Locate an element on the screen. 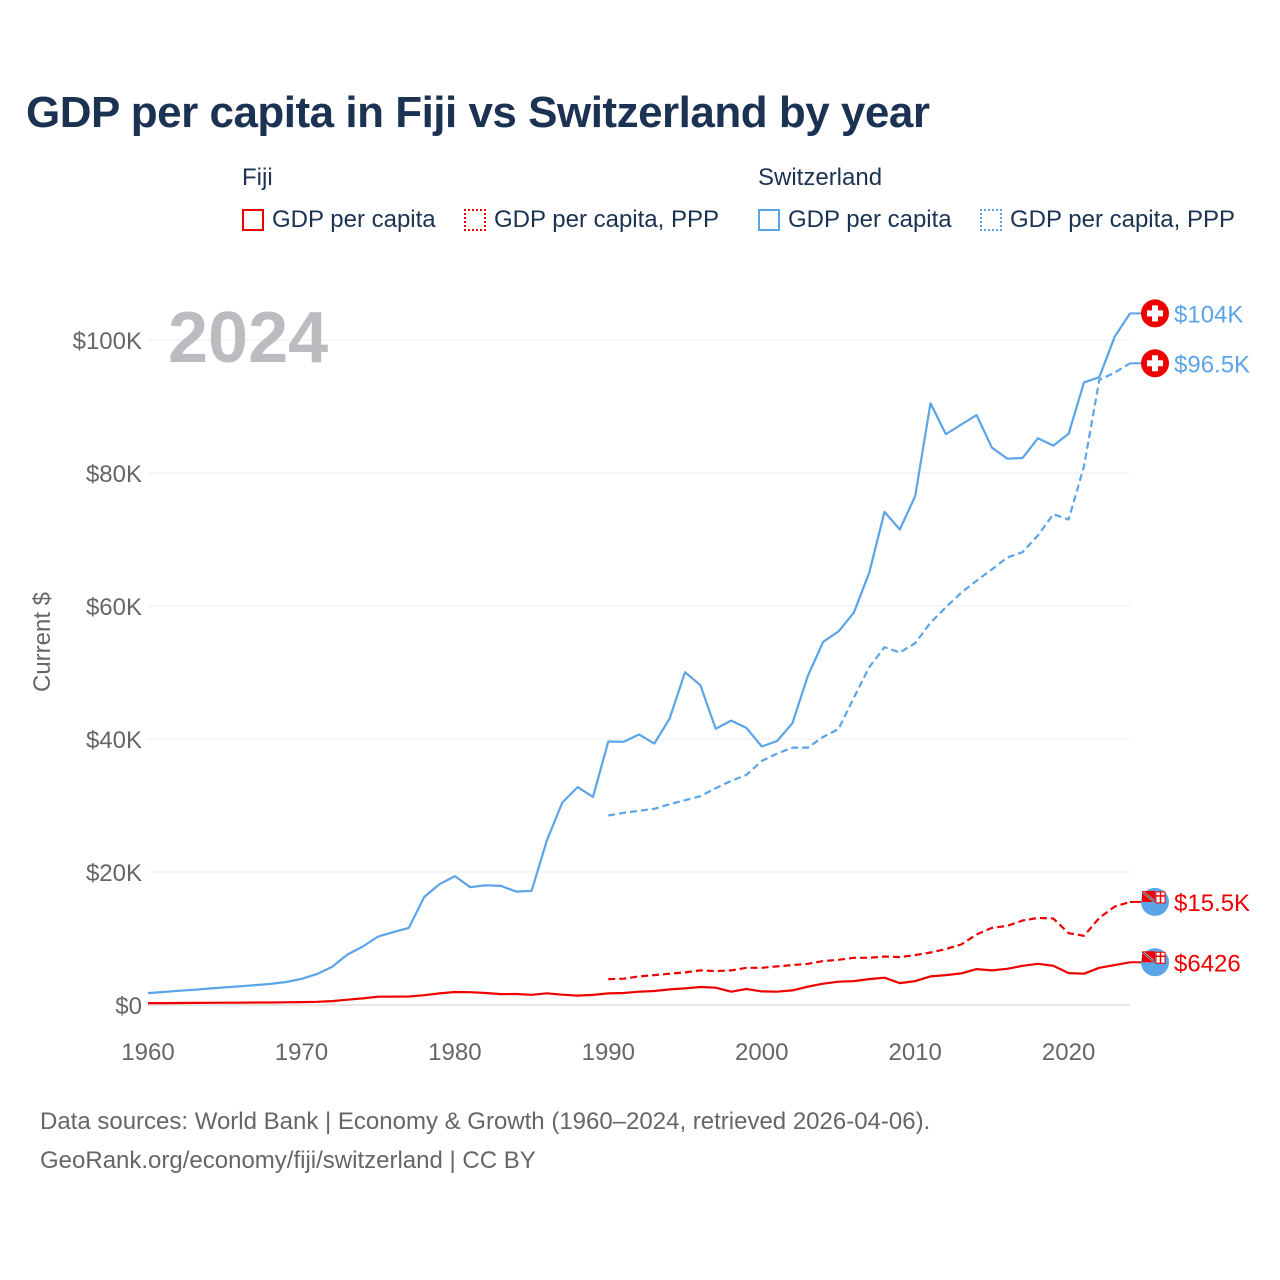  end-value-label: $15.5K is located at coordinates (1212, 903).